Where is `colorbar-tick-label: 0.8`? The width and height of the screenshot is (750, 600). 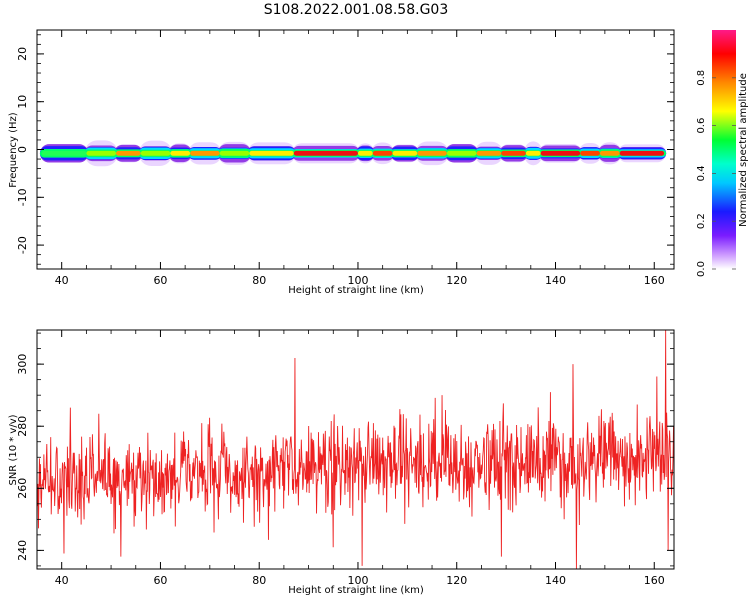
colorbar-tick-label: 0.8 is located at coordinates (701, 78).